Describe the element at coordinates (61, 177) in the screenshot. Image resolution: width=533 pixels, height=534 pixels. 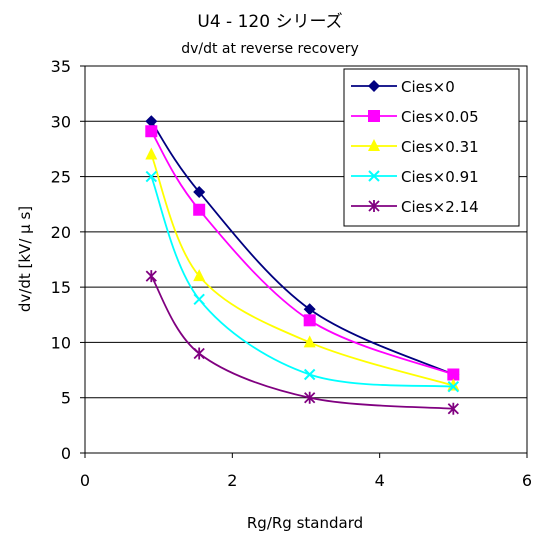
I see `y-tick-label: 25` at that location.